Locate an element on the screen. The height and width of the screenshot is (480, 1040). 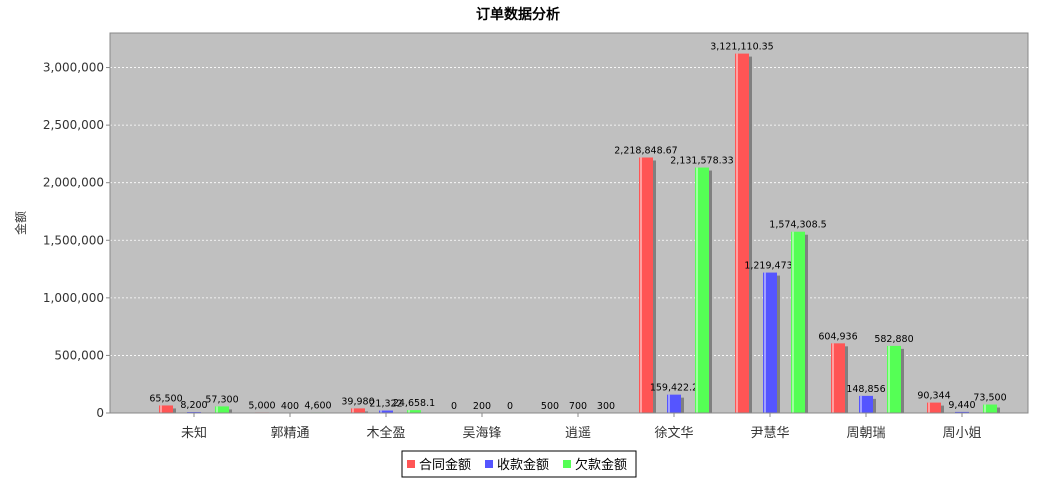
x-tick-label: 尹慧华 is located at coordinates (769, 433).